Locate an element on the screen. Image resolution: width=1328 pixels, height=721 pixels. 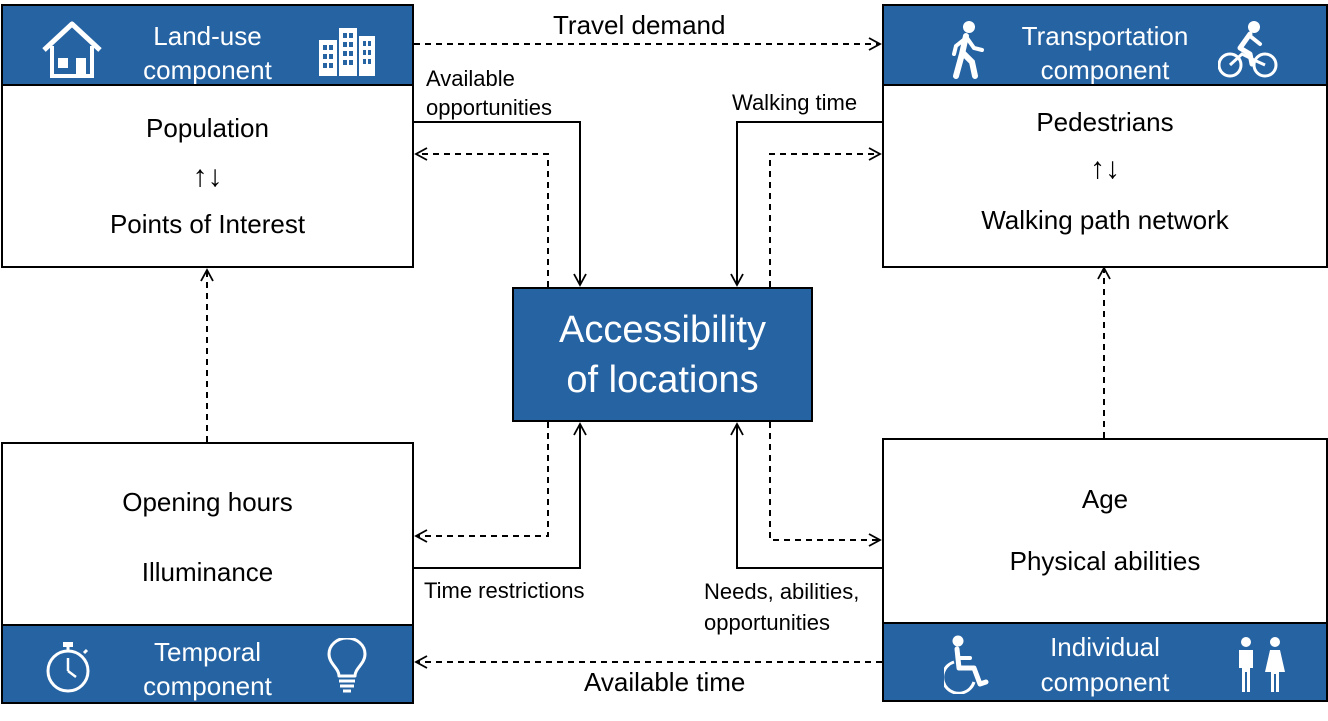
individual-header-line1: Individual is located at coordinates (1105, 647).